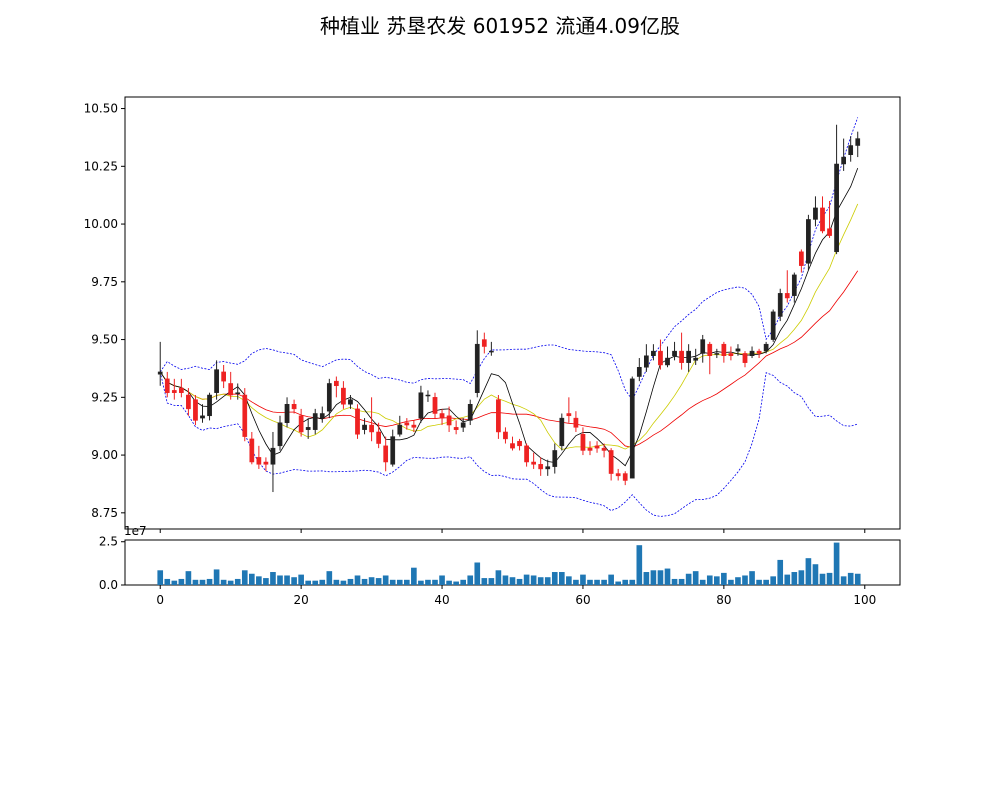 This screenshot has height=800, width=1000. Describe the element at coordinates (104, 513) in the screenshot. I see `price-y-tick-label: 8.75` at that location.